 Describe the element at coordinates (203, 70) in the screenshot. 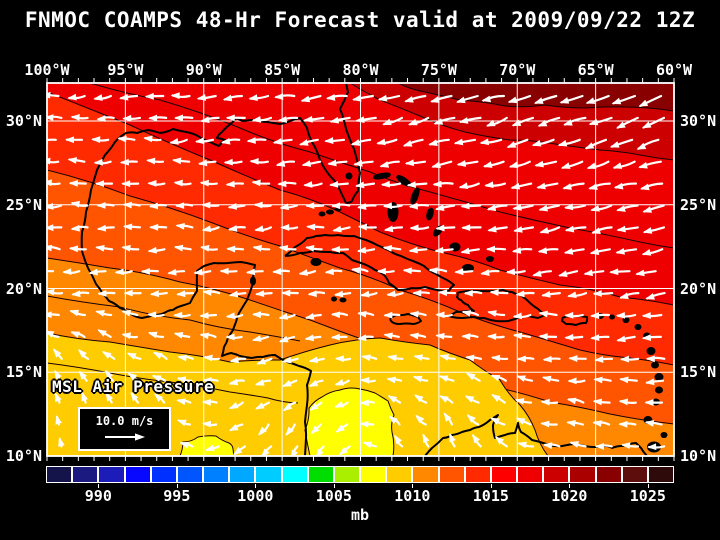

I see `lon-axis-label: 90°W` at that location.